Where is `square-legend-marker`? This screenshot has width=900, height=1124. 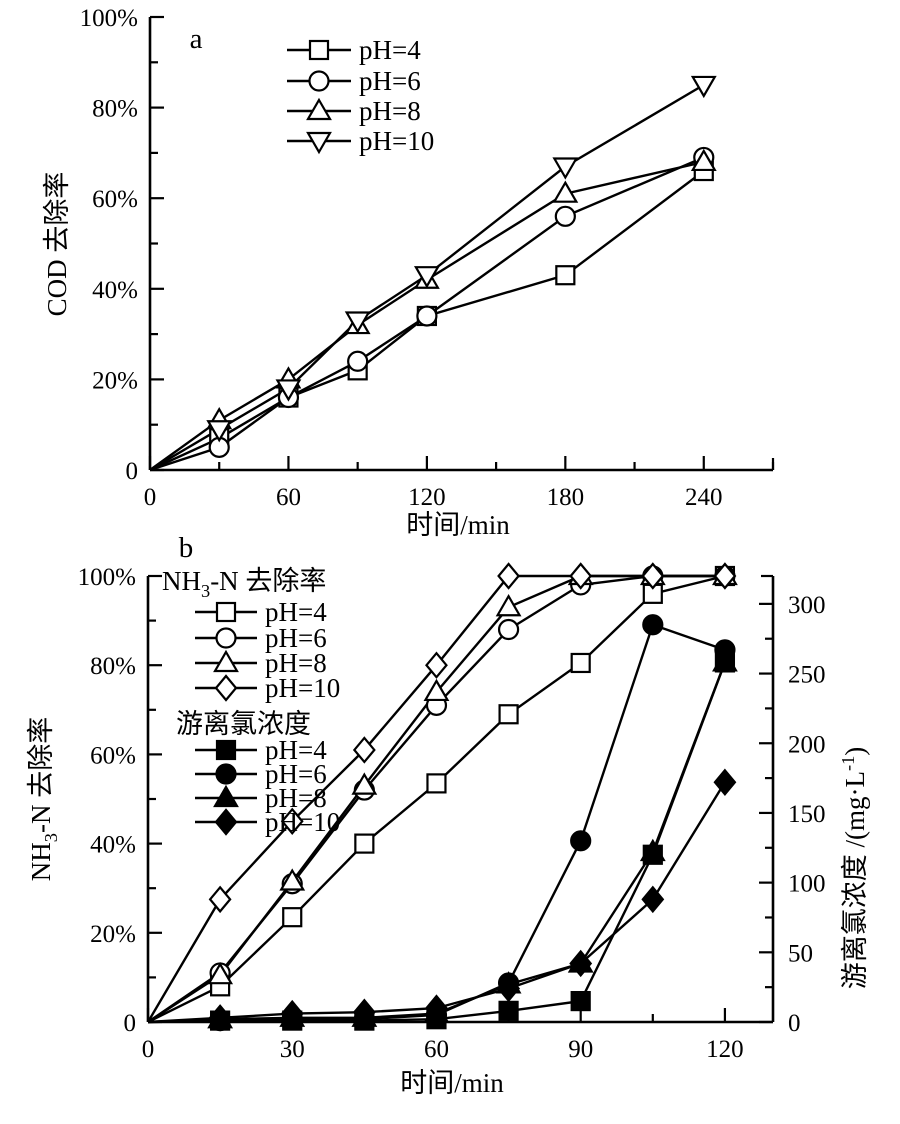 square-legend-marker is located at coordinates (226, 612).